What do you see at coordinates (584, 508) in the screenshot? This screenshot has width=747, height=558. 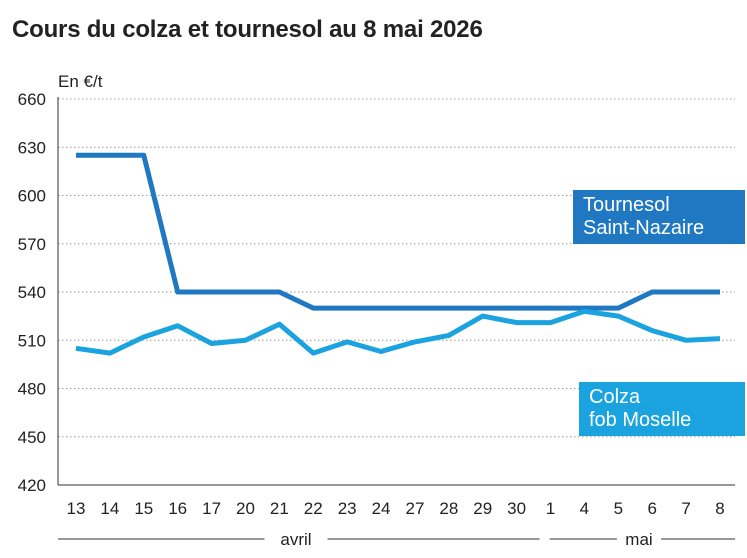 I see `x-tick-label: 4` at bounding box center [584, 508].